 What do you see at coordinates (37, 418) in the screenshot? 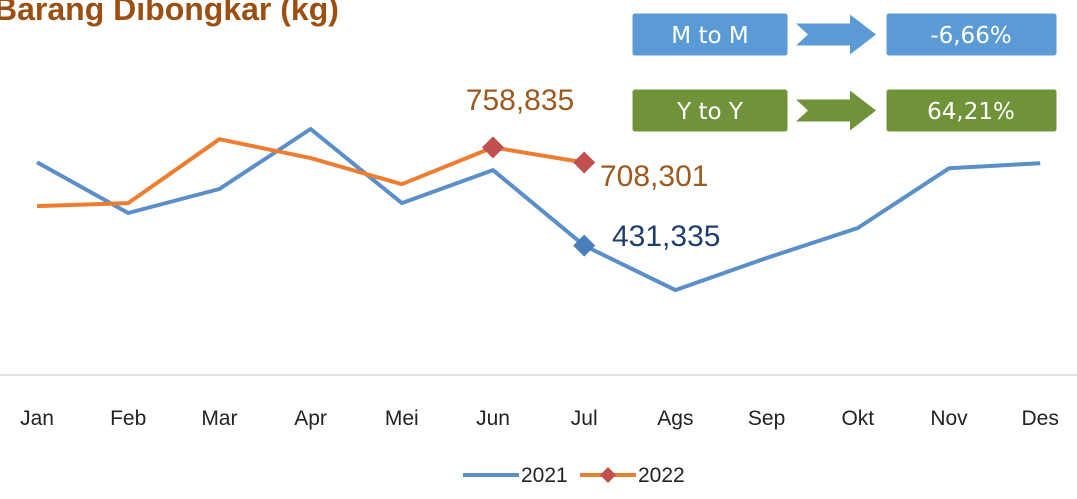
I see `x-tick-label: Jan` at bounding box center [37, 418].